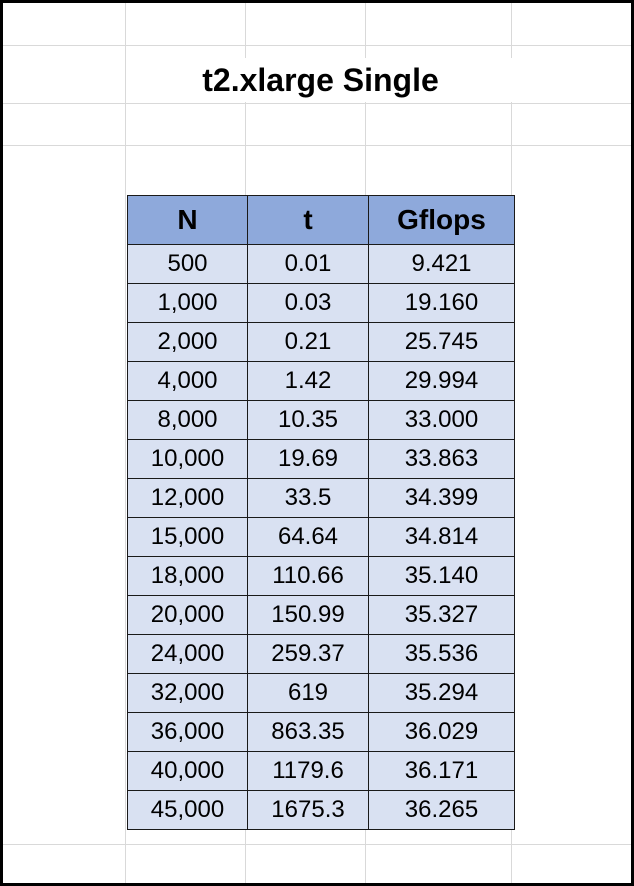 Image resolution: width=634 pixels, height=886 pixels. I want to click on cell-gflops: 25.745, so click(441, 342).